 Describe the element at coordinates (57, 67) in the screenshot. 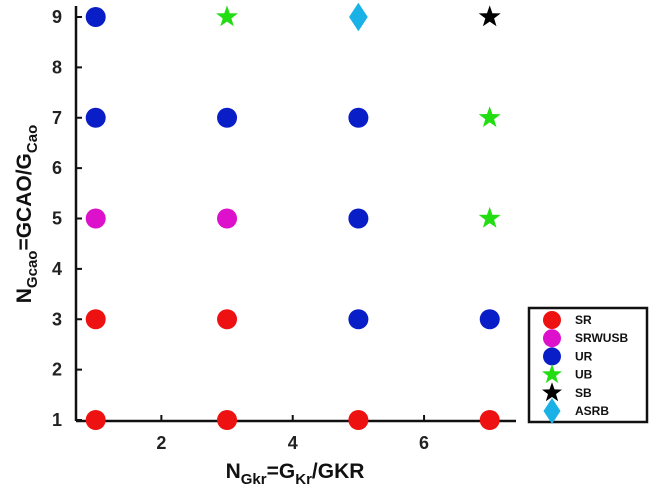

I see `y-tick-label: 8` at that location.